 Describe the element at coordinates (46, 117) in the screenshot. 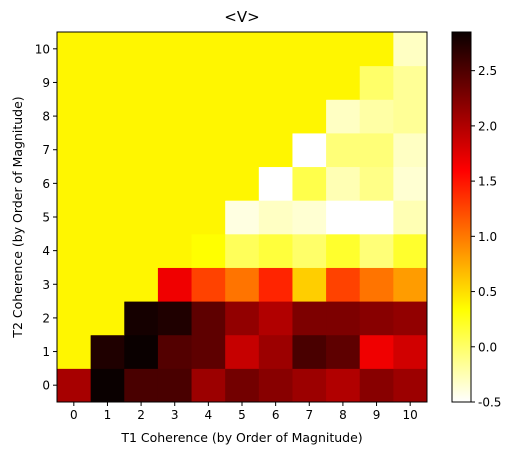

I see `y-tick-label: 8` at that location.